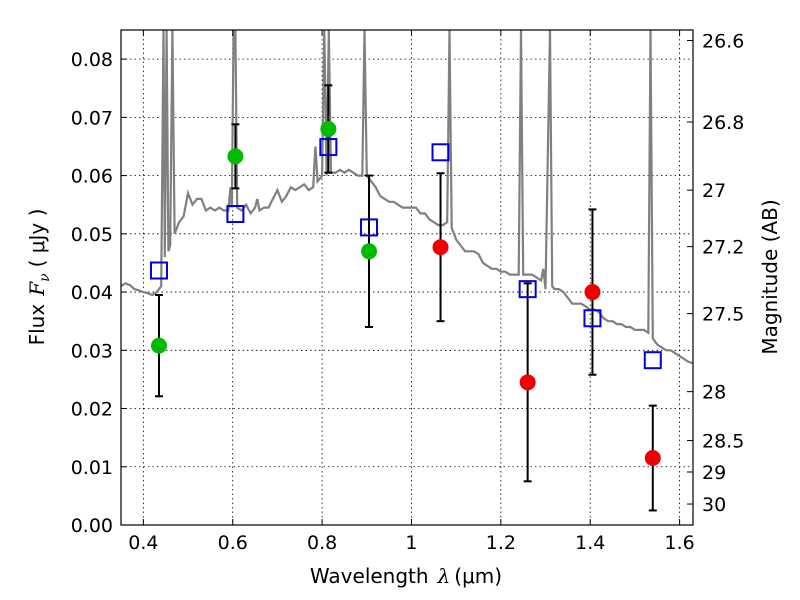 The image size is (800, 600). I want to click on y2-tick-label: 28.5, so click(723, 442).